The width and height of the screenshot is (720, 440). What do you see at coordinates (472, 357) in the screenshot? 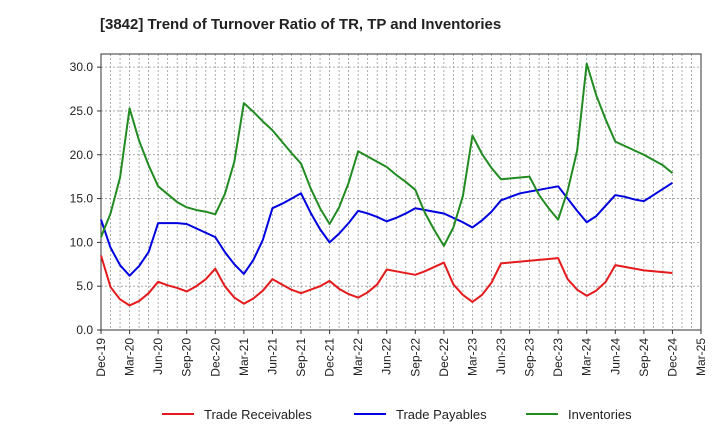
I see `x-tick-label: Mar-23` at bounding box center [472, 357].